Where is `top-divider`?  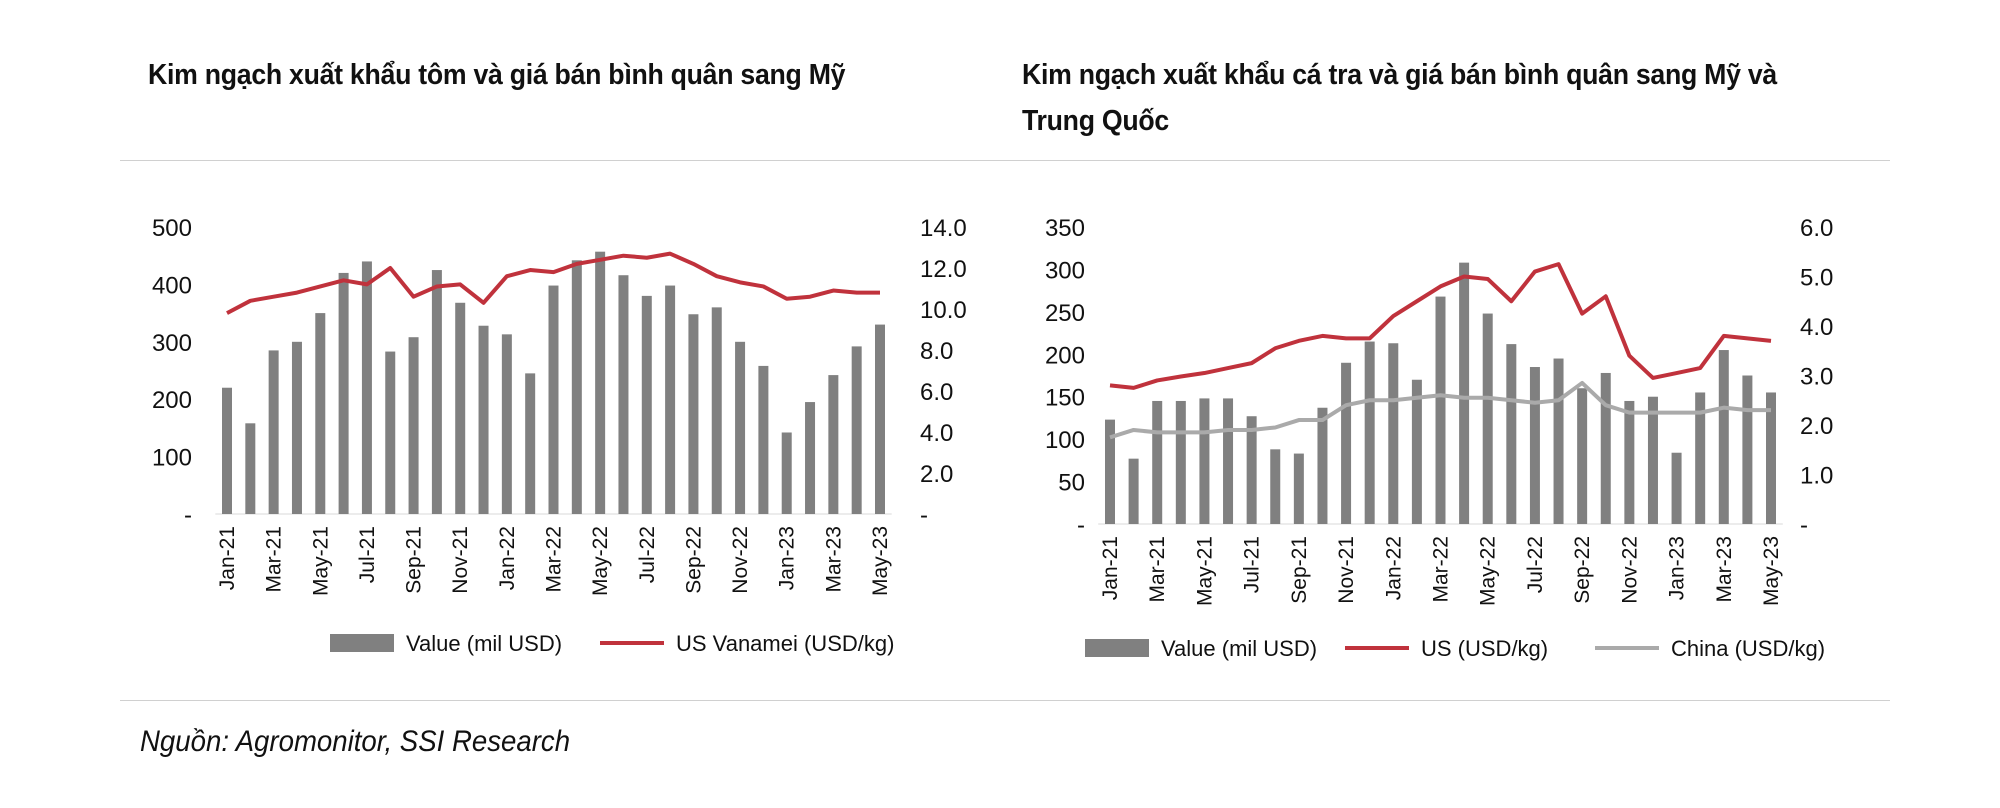 top-divider is located at coordinates (1005, 160).